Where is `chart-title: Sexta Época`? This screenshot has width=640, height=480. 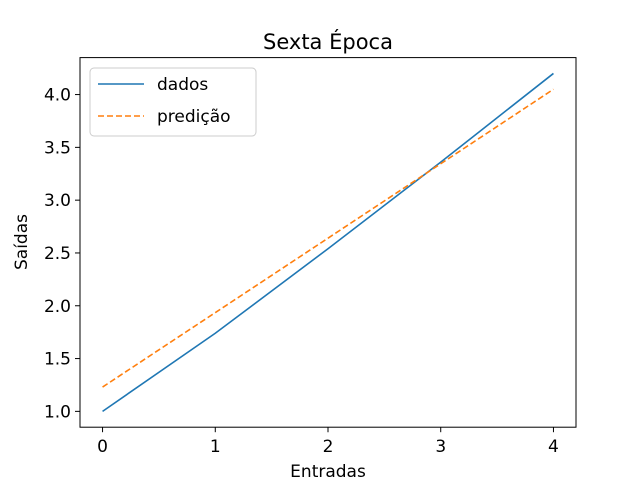 chart-title: Sexta Época is located at coordinates (328, 41).